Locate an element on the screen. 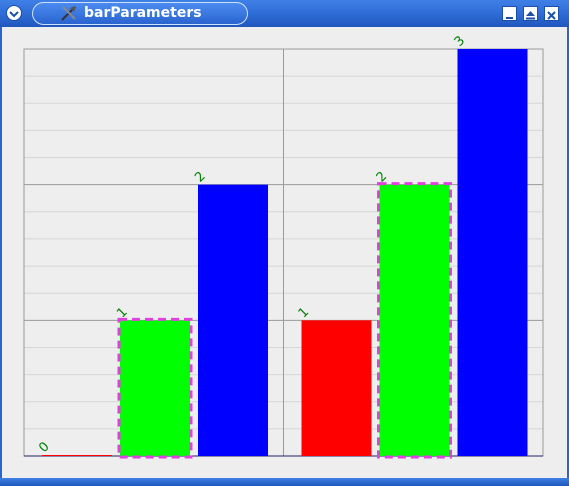 Image resolution: width=569 pixels, height=486 pixels. close-icon is located at coordinates (551, 15).